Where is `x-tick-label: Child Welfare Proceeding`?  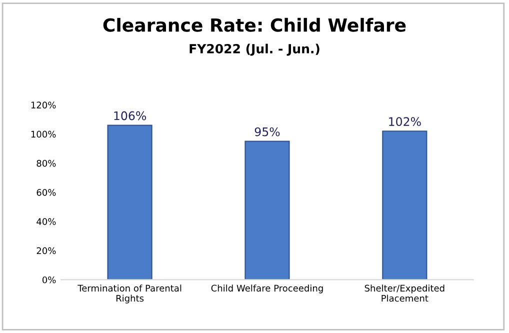
x-tick-label: Child Welfare Proceeding is located at coordinates (267, 289).